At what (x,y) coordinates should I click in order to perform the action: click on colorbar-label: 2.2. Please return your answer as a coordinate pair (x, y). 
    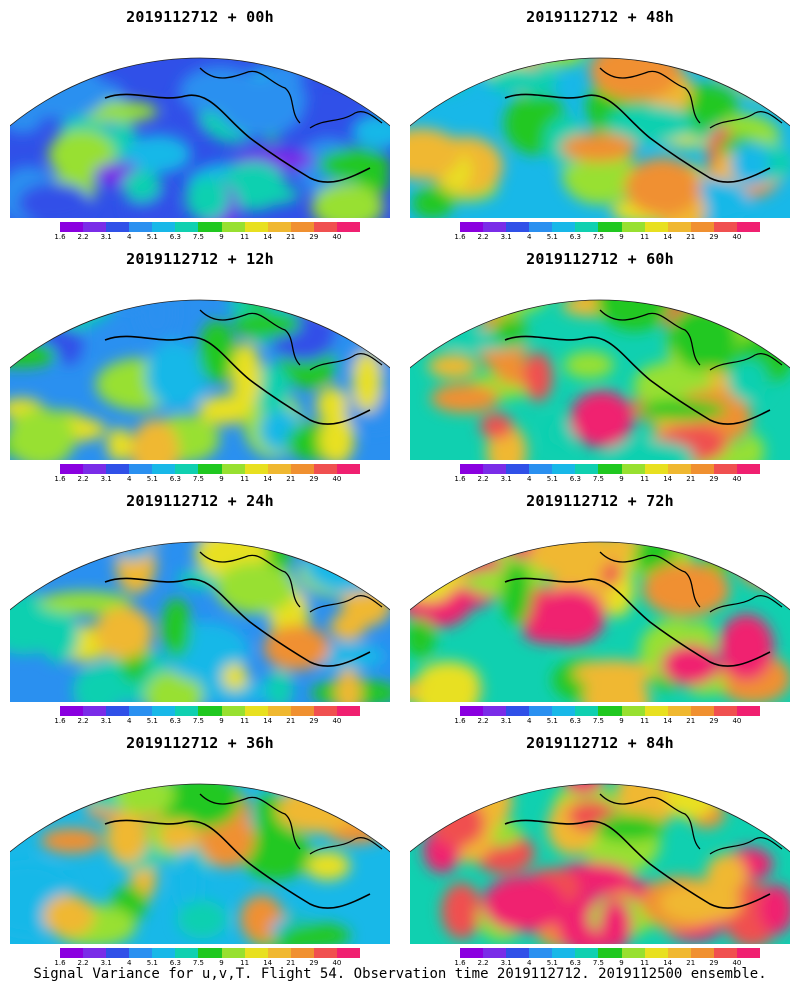
    Looking at the image, I should click on (483, 479).